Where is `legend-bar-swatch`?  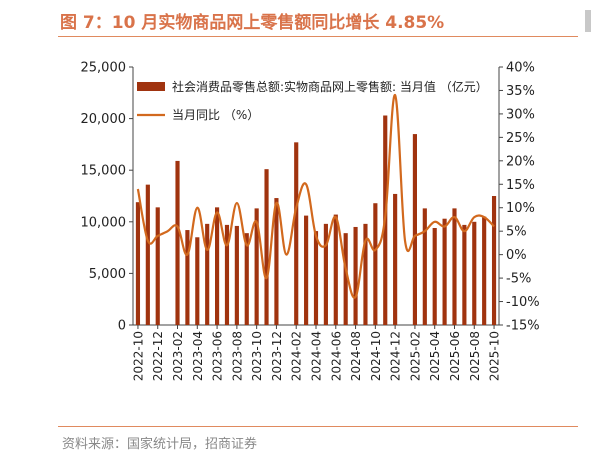 legend-bar-swatch is located at coordinates (151, 86).